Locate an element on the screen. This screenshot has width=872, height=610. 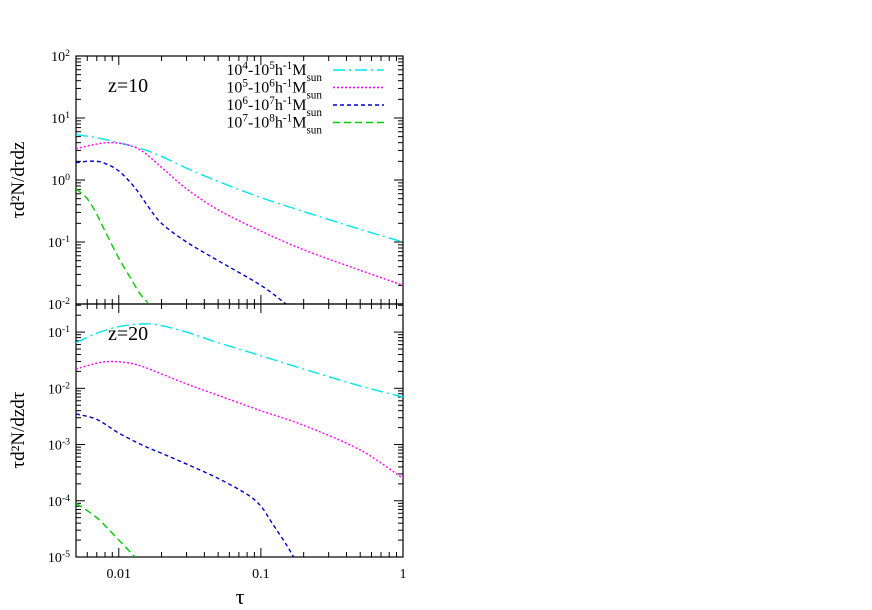
x-axis-title: τ is located at coordinates (240, 596).